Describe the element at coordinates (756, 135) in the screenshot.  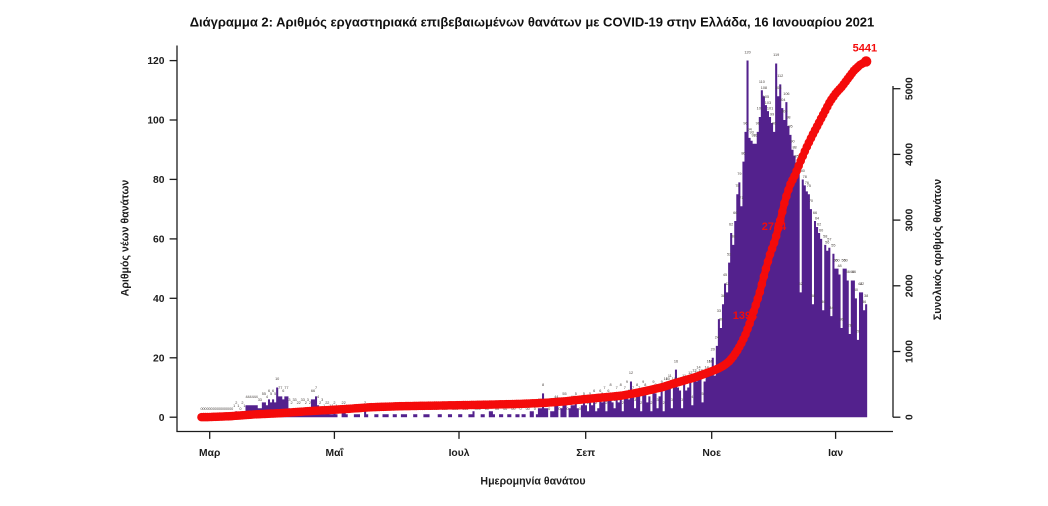
I see `svg-text: 92` at that location.